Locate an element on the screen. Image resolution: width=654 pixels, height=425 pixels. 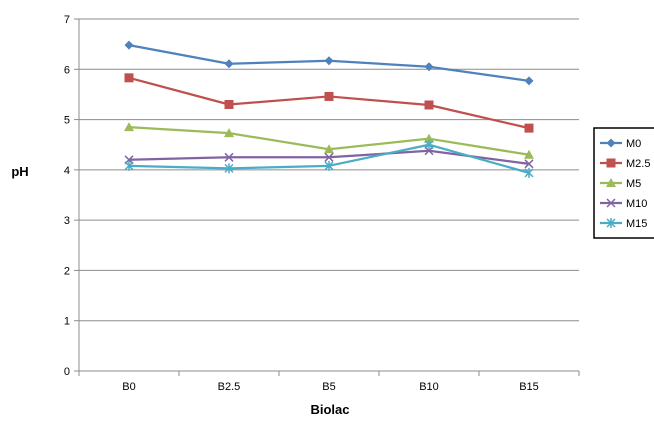
x-tick-label: B15 is located at coordinates (529, 387).